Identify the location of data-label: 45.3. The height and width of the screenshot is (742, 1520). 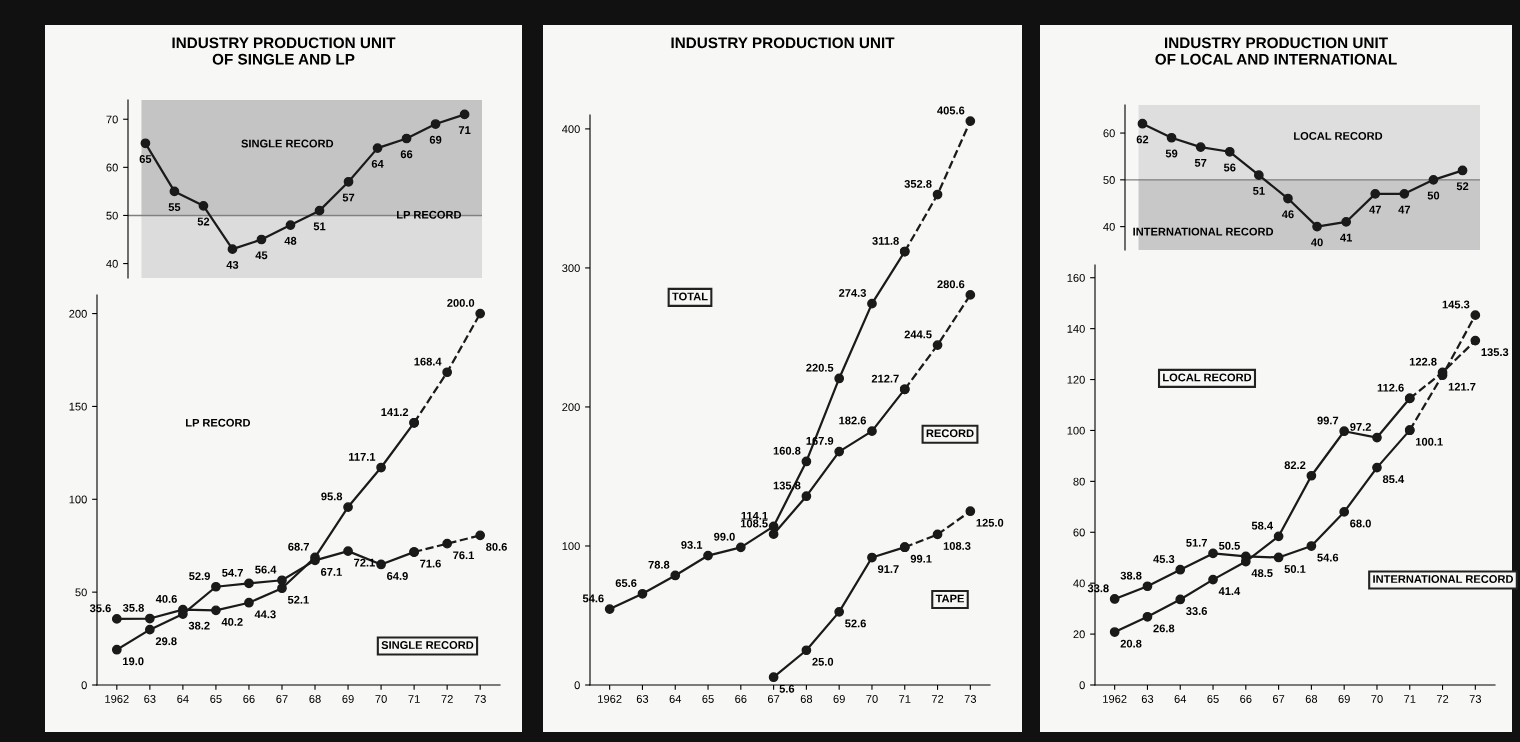
(1164, 559).